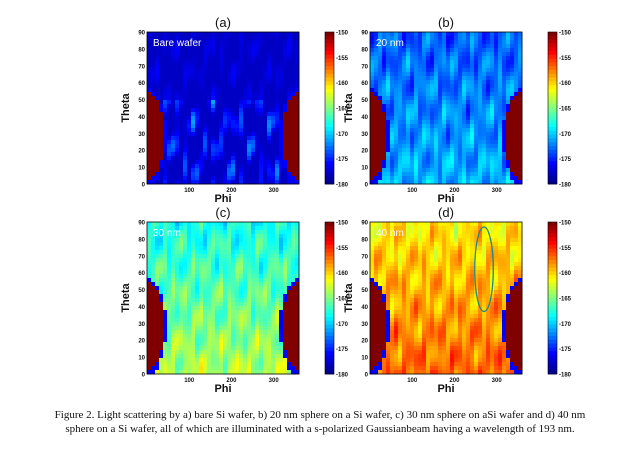 The image size is (635, 458). What do you see at coordinates (329, 298) in the screenshot?
I see `colorbar-c` at bounding box center [329, 298].